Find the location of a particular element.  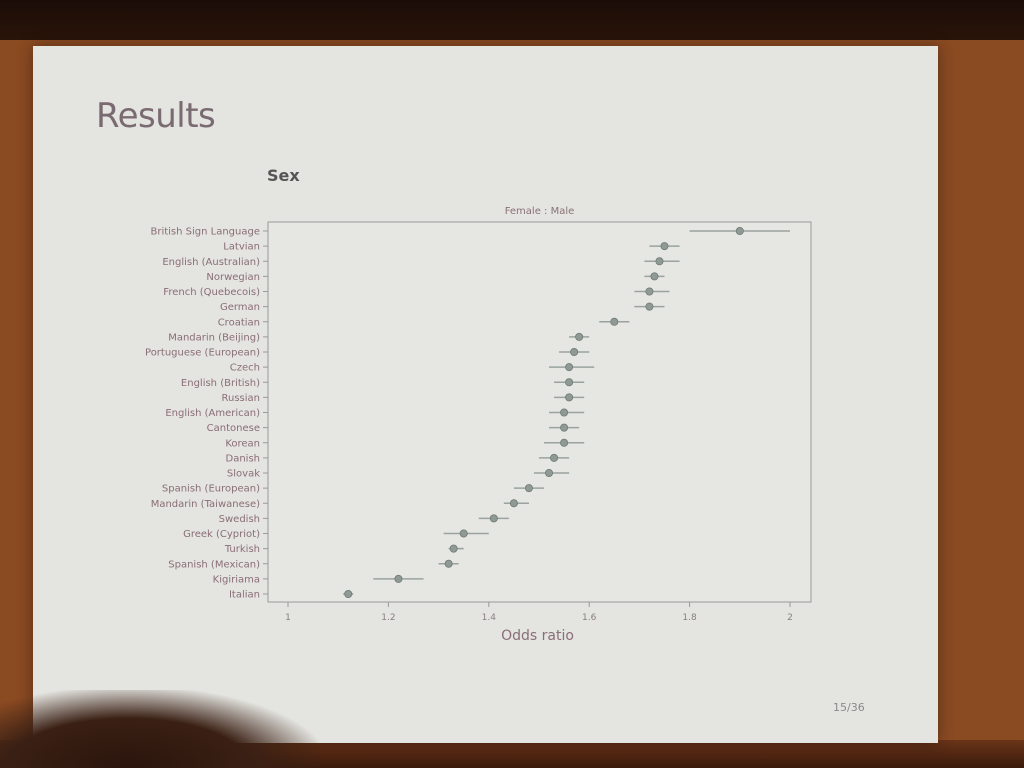

y-tick-label: Turkish is located at coordinates (242, 549).